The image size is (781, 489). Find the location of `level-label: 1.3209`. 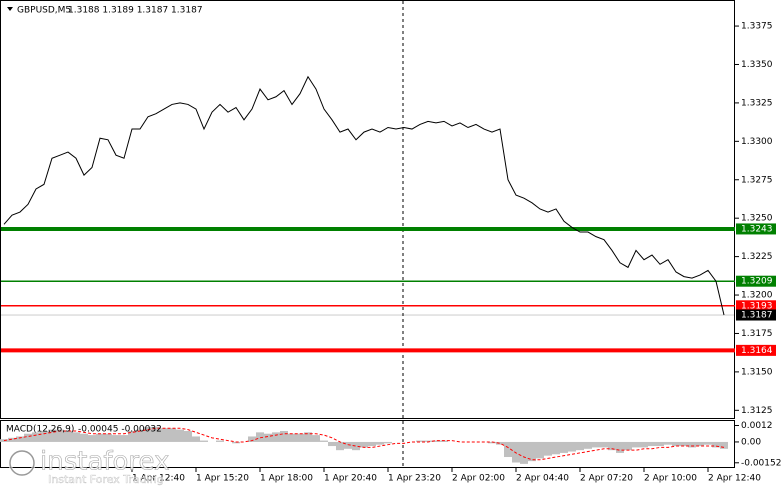

level-label: 1.3209 is located at coordinates (757, 282).